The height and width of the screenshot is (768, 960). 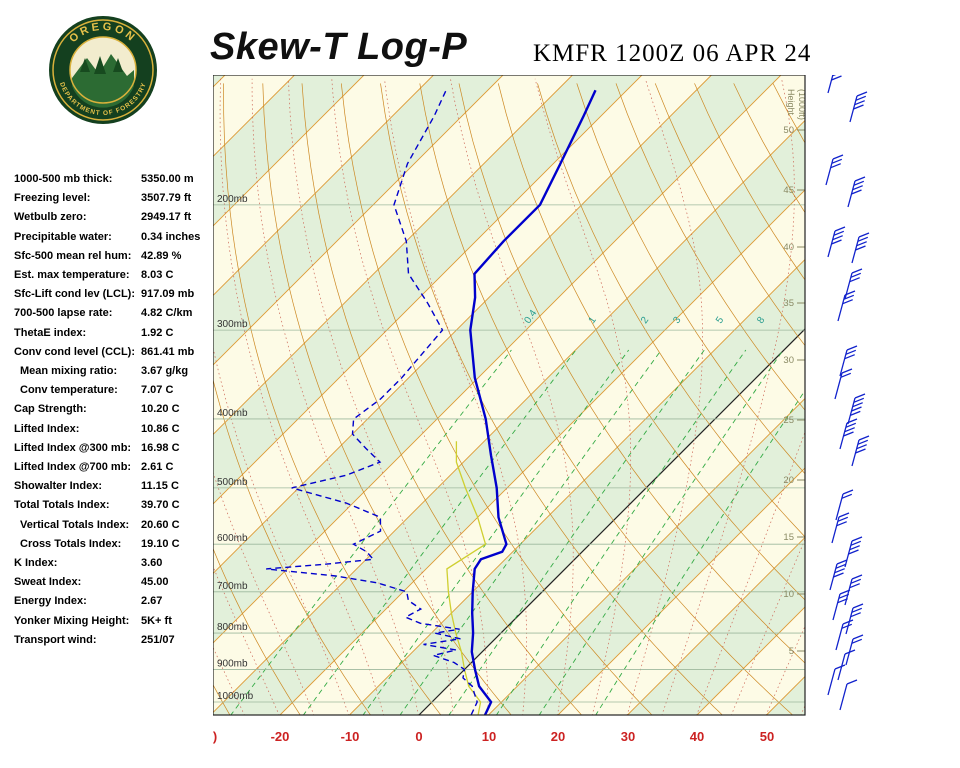 I want to click on stat-value: 39.70 C, so click(x=160, y=505).